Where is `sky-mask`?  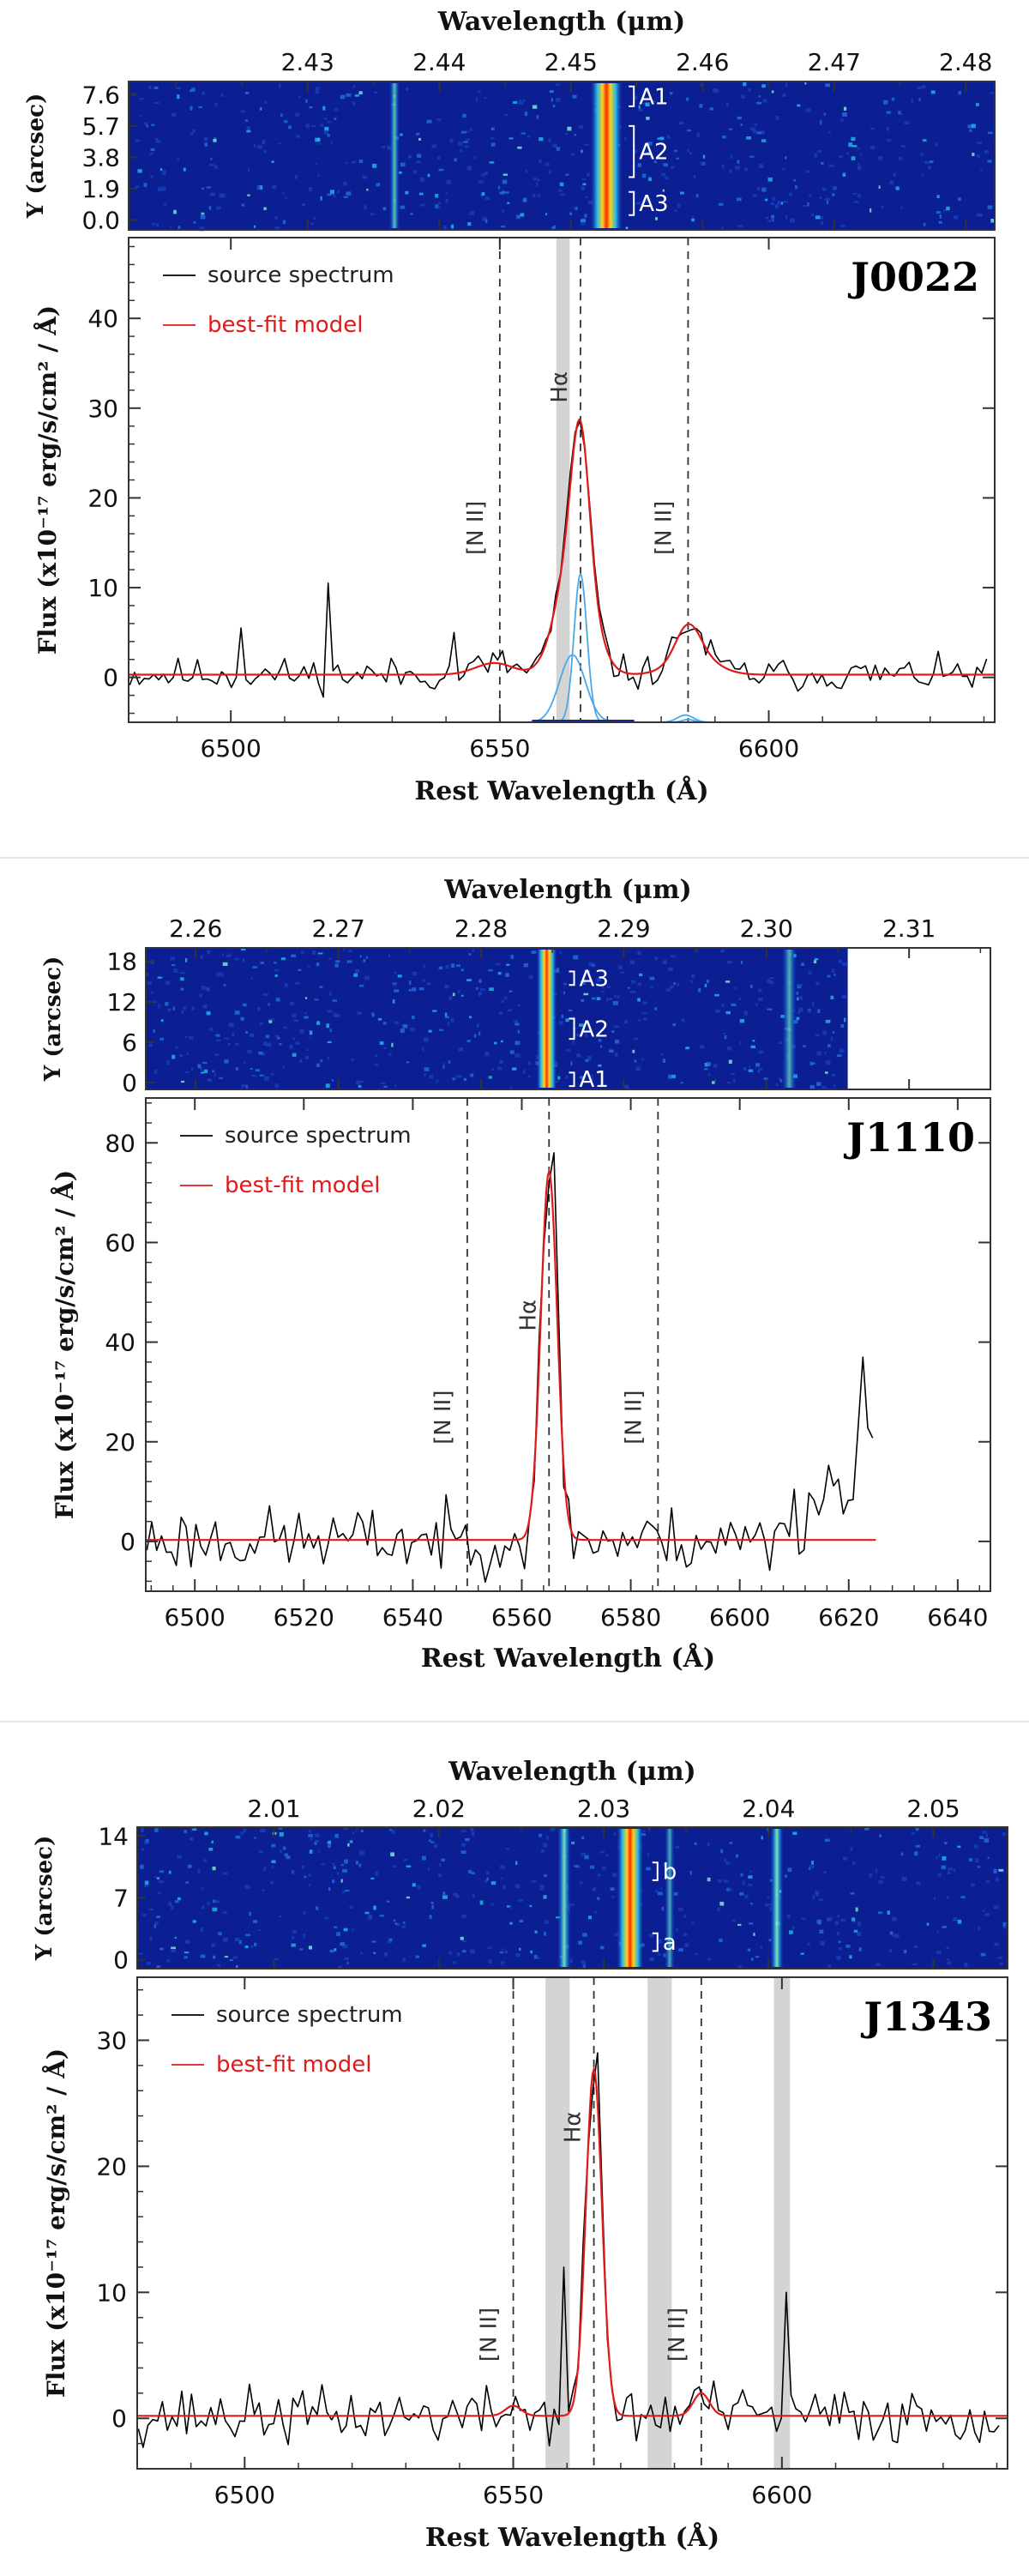
sky-mask is located at coordinates (563, 480).